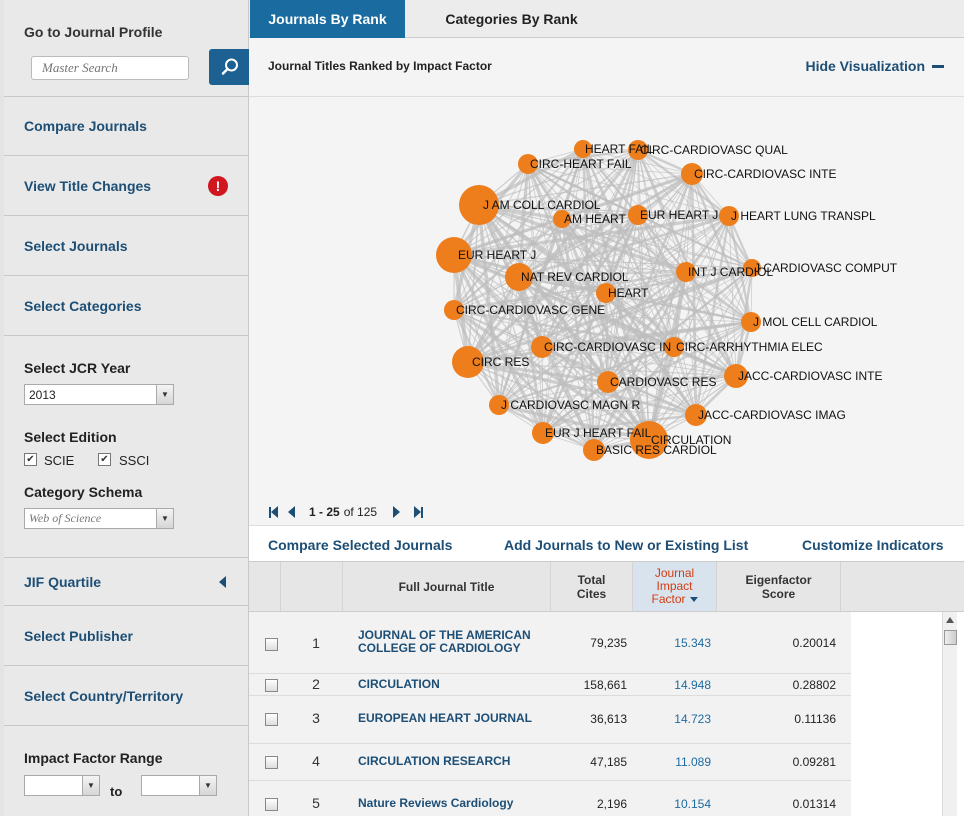  Describe the element at coordinates (814, 804) in the screenshot. I see `row-eigenfactor: 0.01314` at that location.